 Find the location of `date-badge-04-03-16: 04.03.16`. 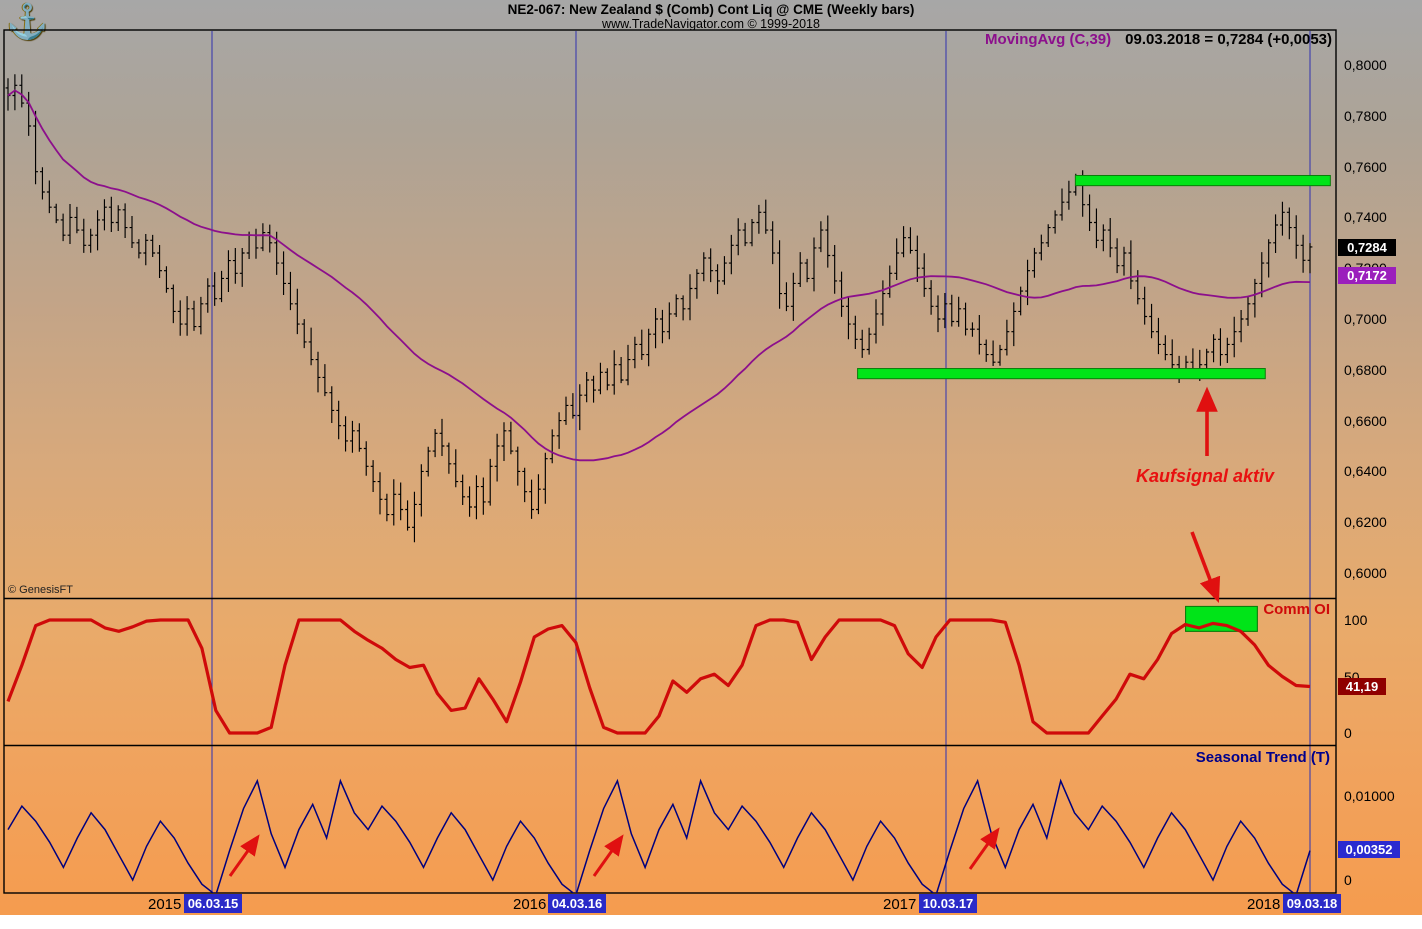

date-badge-04-03-16: 04.03.16 is located at coordinates (577, 903).